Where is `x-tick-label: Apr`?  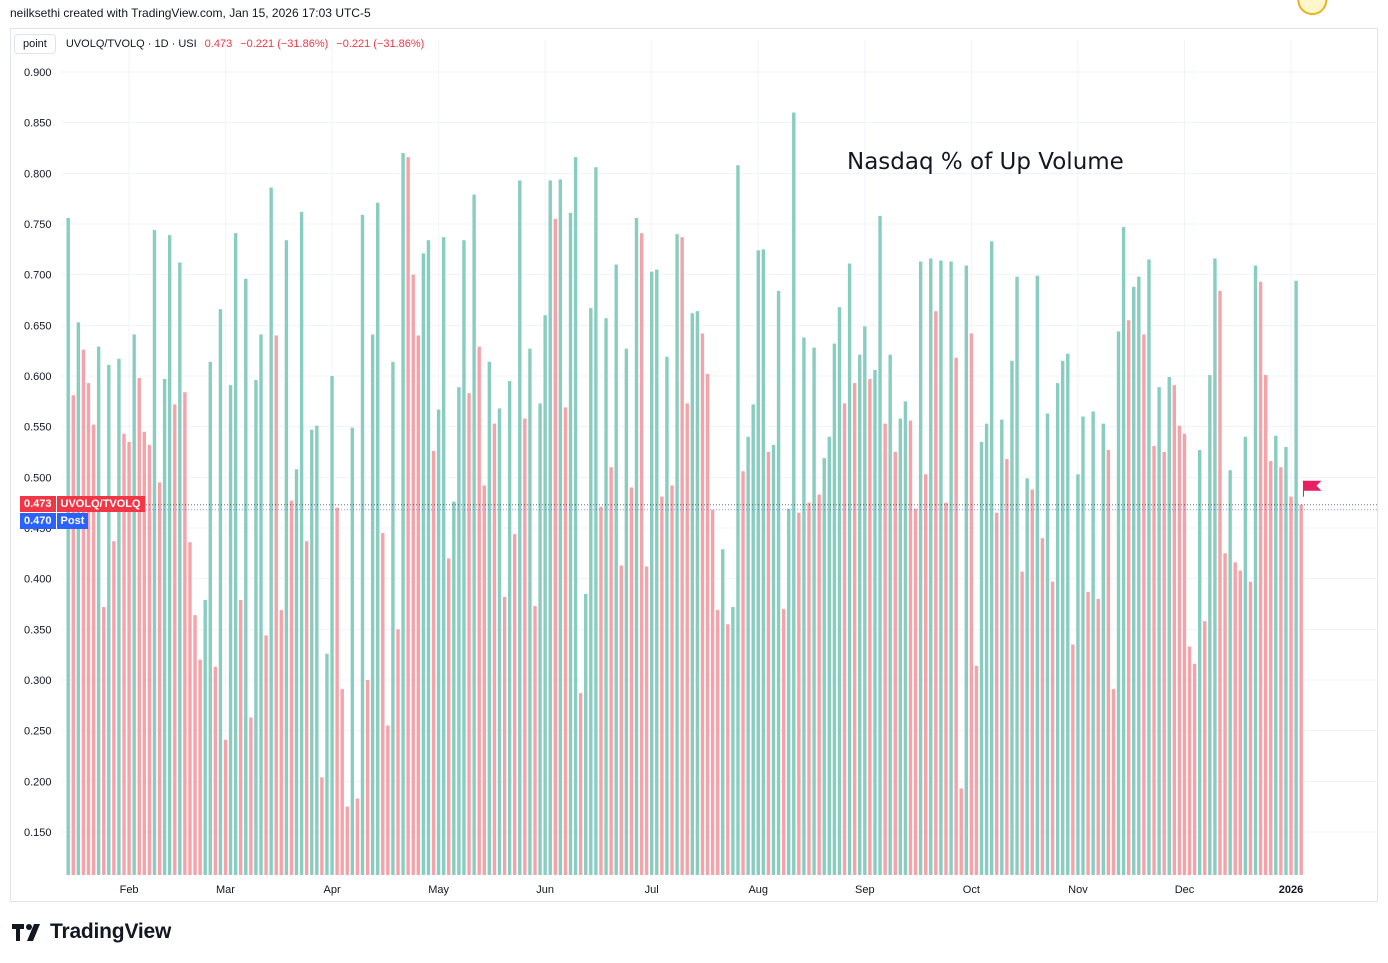
x-tick-label: Apr is located at coordinates (331, 890).